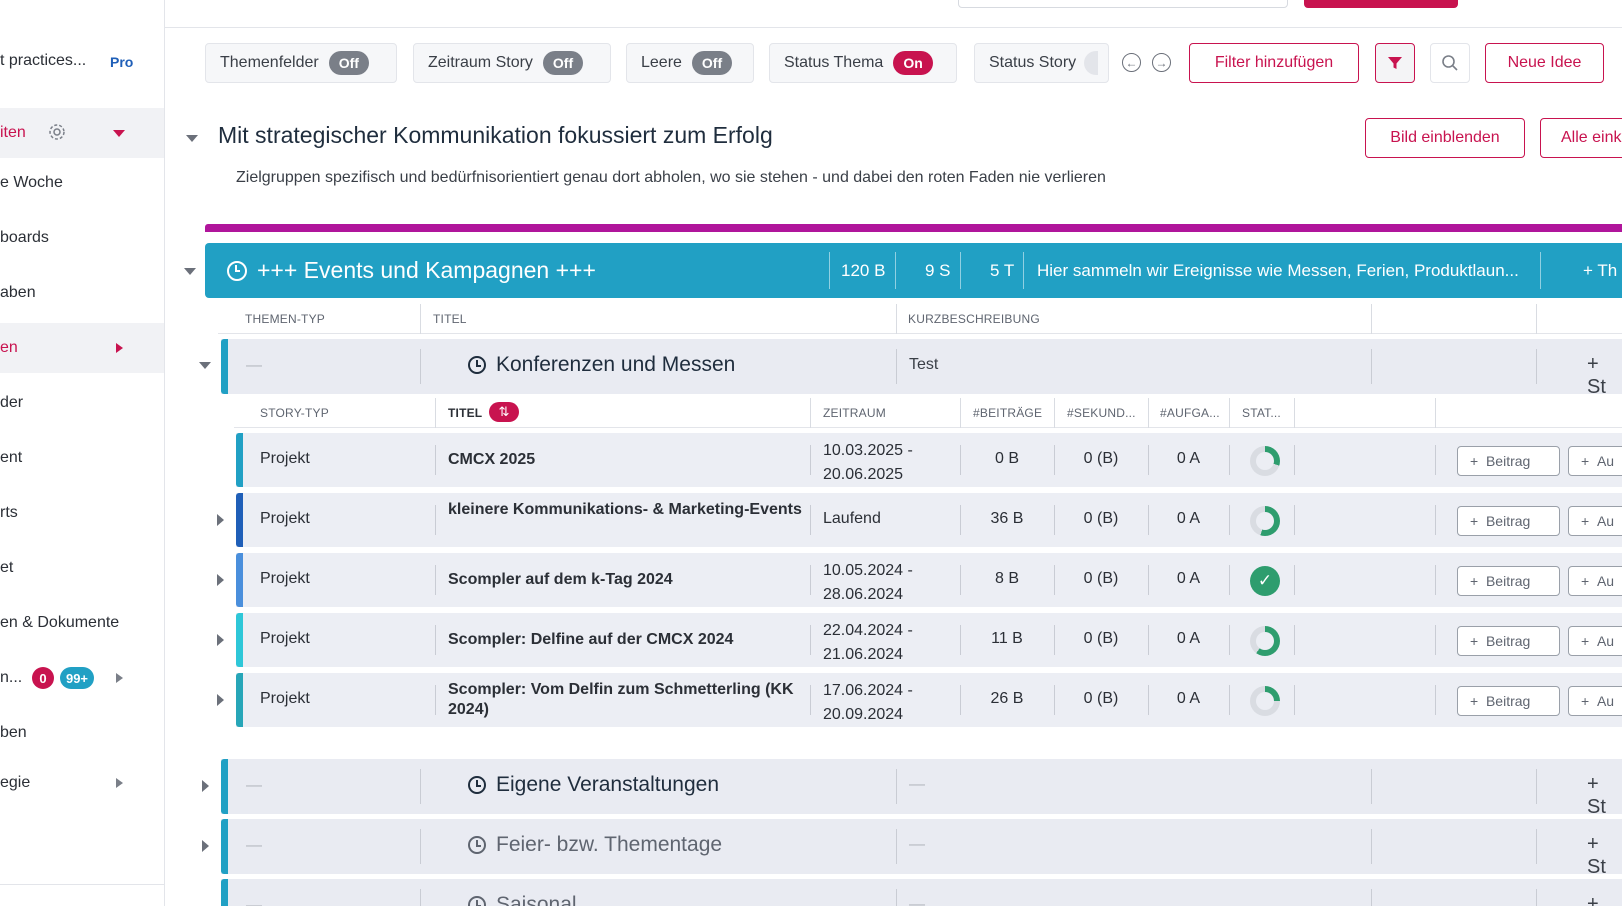  What do you see at coordinates (82, 403) in the screenshot?
I see `sidebar-item-5: der` at bounding box center [82, 403].